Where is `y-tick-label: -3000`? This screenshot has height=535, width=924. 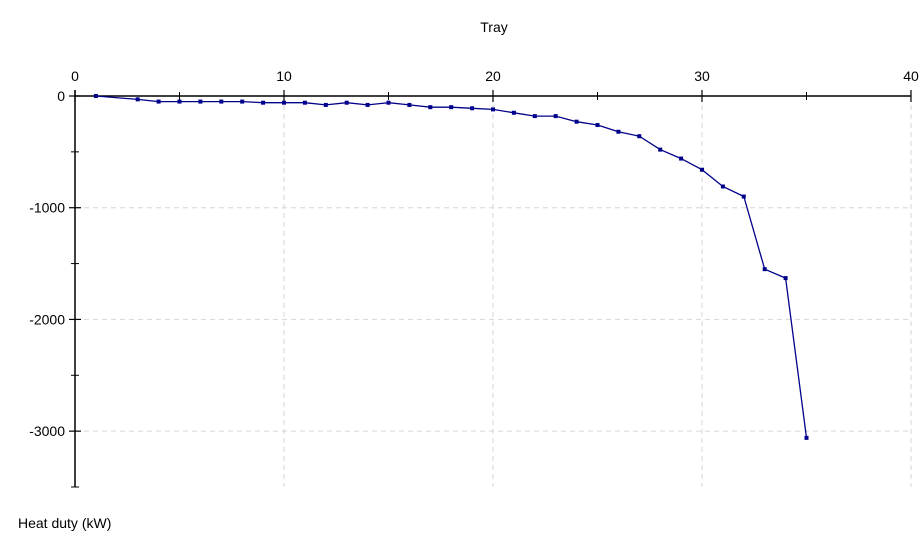 y-tick-label: -3000 is located at coordinates (47, 431).